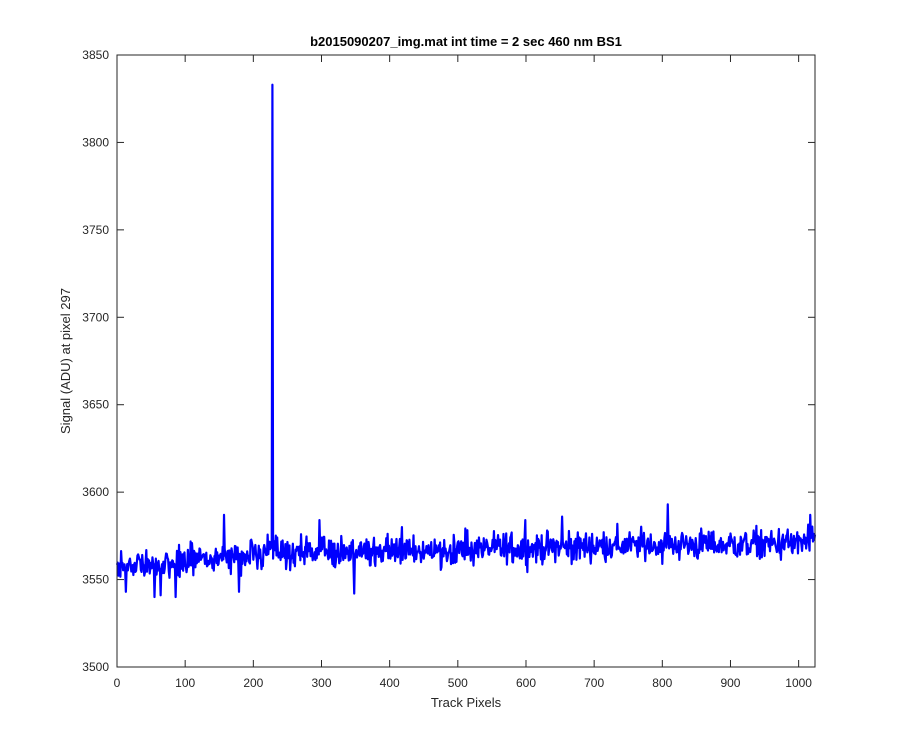 The width and height of the screenshot is (900, 755). What do you see at coordinates (95, 230) in the screenshot?
I see `y-tick-label: 3750` at bounding box center [95, 230].